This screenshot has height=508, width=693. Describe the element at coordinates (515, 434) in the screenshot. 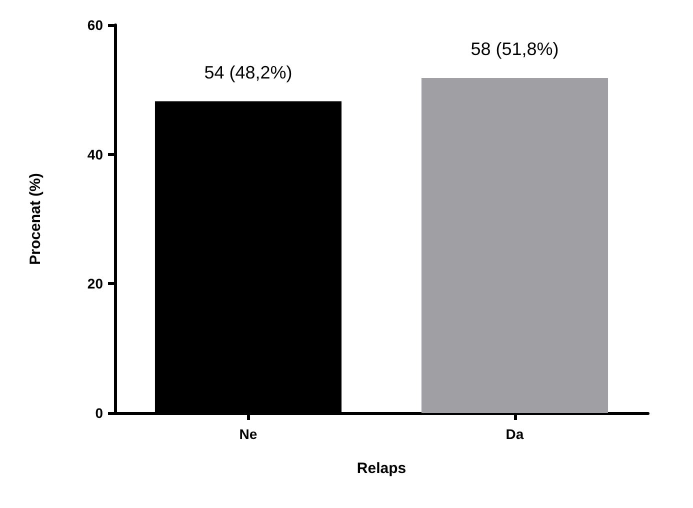

I see `x-tick-label: Da` at that location.